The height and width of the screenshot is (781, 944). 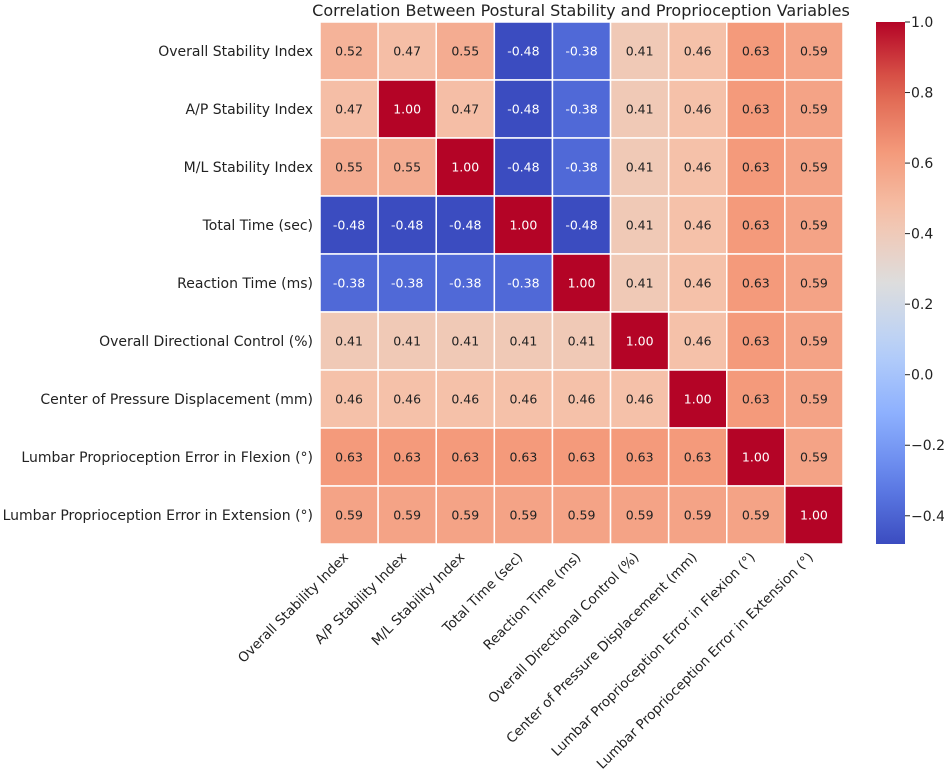 What do you see at coordinates (922, 235) in the screenshot?
I see `colorbar-tick-label: 0.4` at bounding box center [922, 235].